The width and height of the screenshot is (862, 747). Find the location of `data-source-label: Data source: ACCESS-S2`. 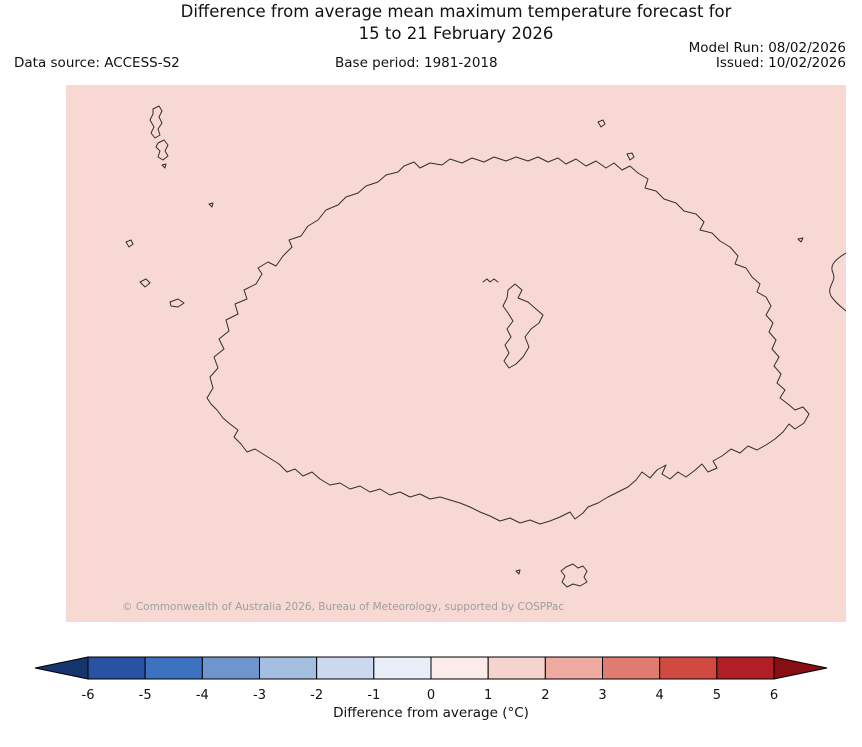

data-source-label: Data source: ACCESS-S2 is located at coordinates (97, 63).